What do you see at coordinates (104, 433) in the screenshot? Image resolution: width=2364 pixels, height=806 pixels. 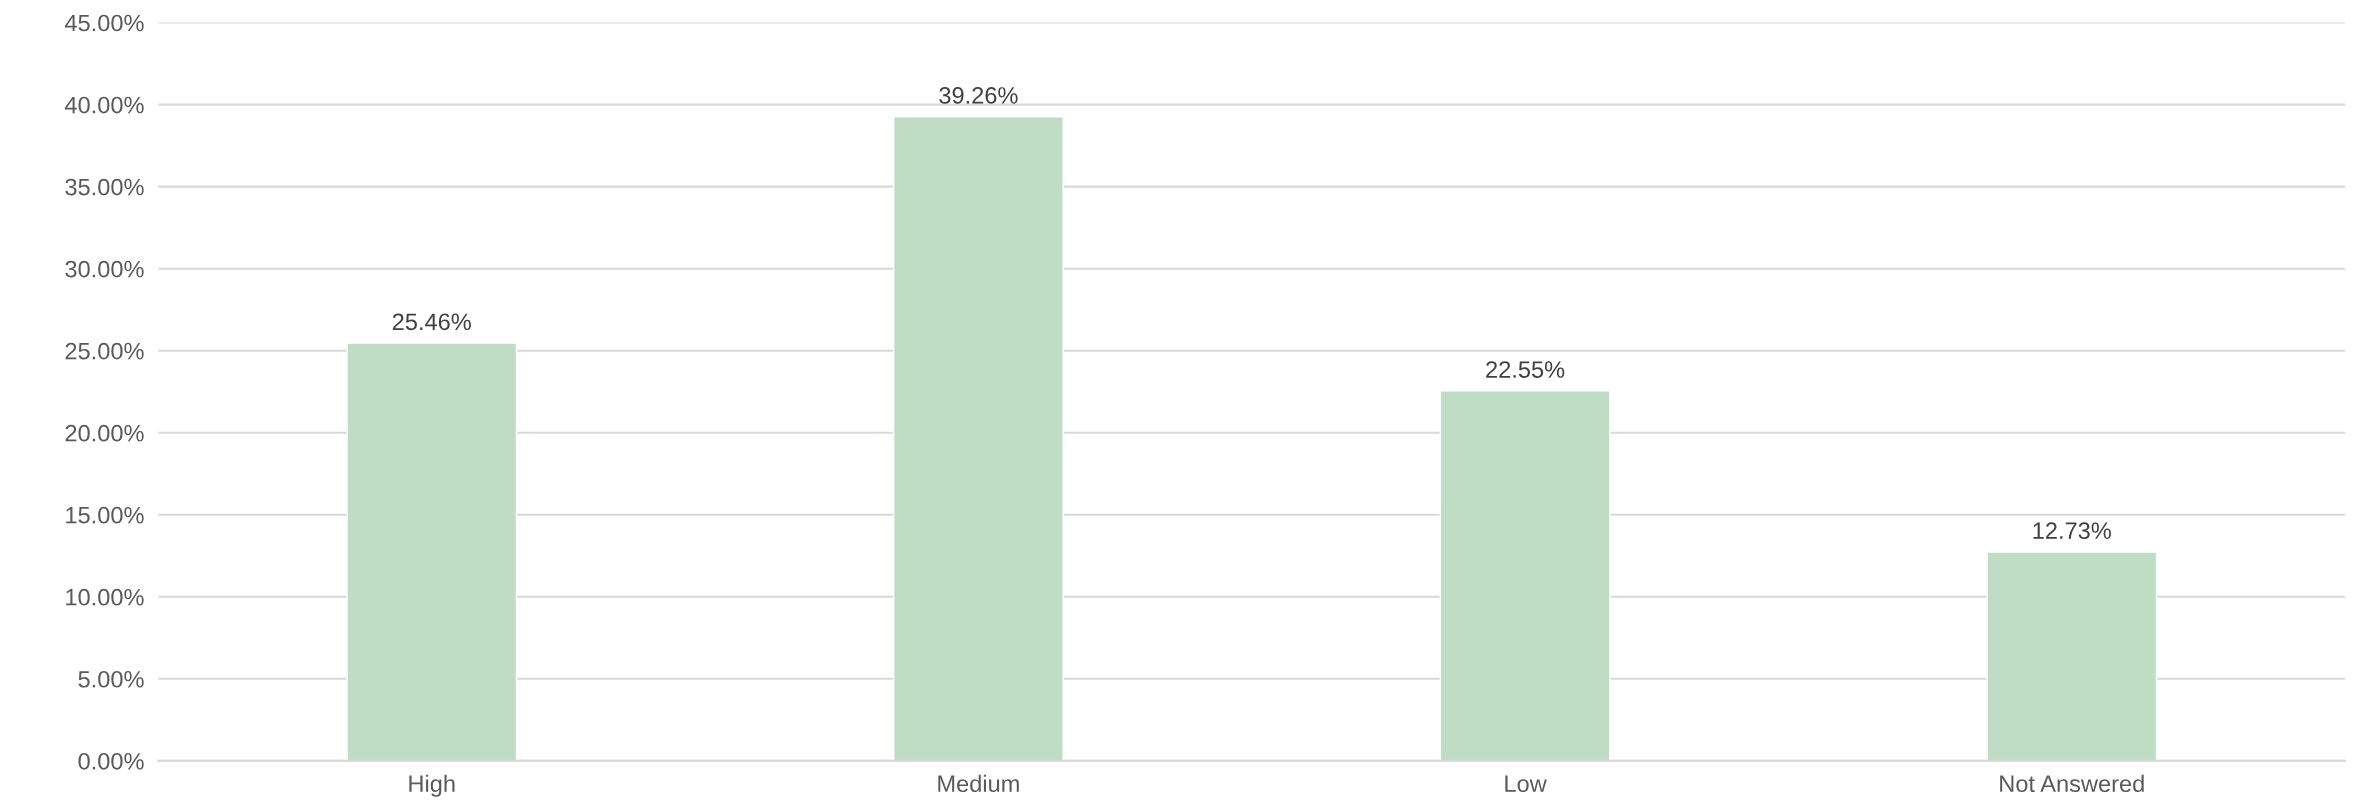 I see `y-tick-label: 20.00%` at bounding box center [104, 433].